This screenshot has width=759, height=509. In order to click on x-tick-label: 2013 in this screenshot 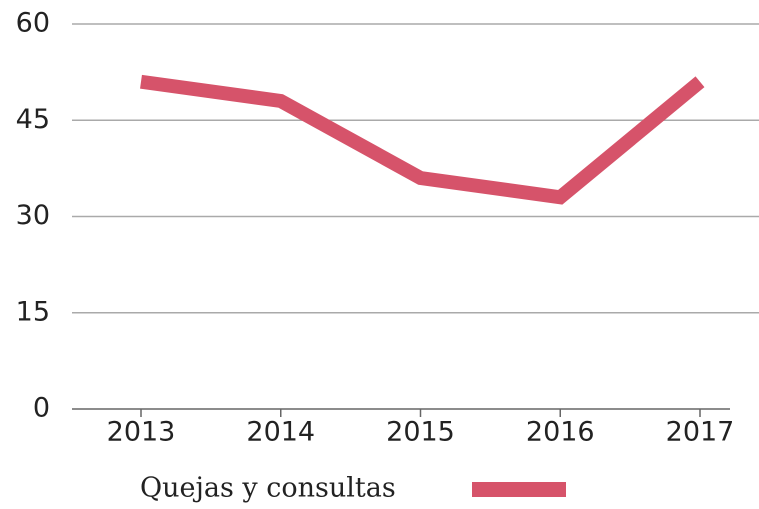, I will do `click(141, 432)`.